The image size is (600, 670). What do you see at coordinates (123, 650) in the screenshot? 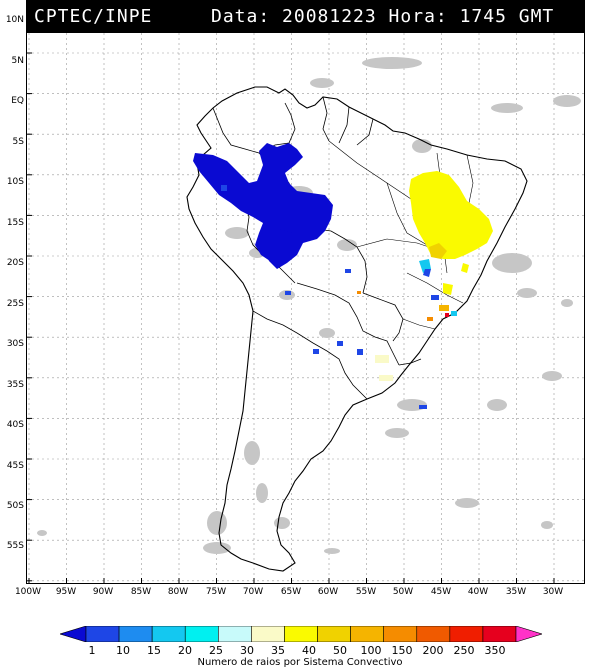
I see `colorbar-label: 10` at bounding box center [123, 650].